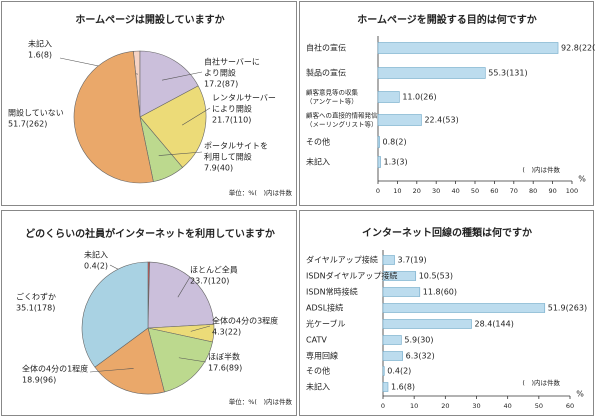 The height and width of the screenshot is (417, 595). I want to click on slice-label: レンタルサーバー, so click(244, 98).